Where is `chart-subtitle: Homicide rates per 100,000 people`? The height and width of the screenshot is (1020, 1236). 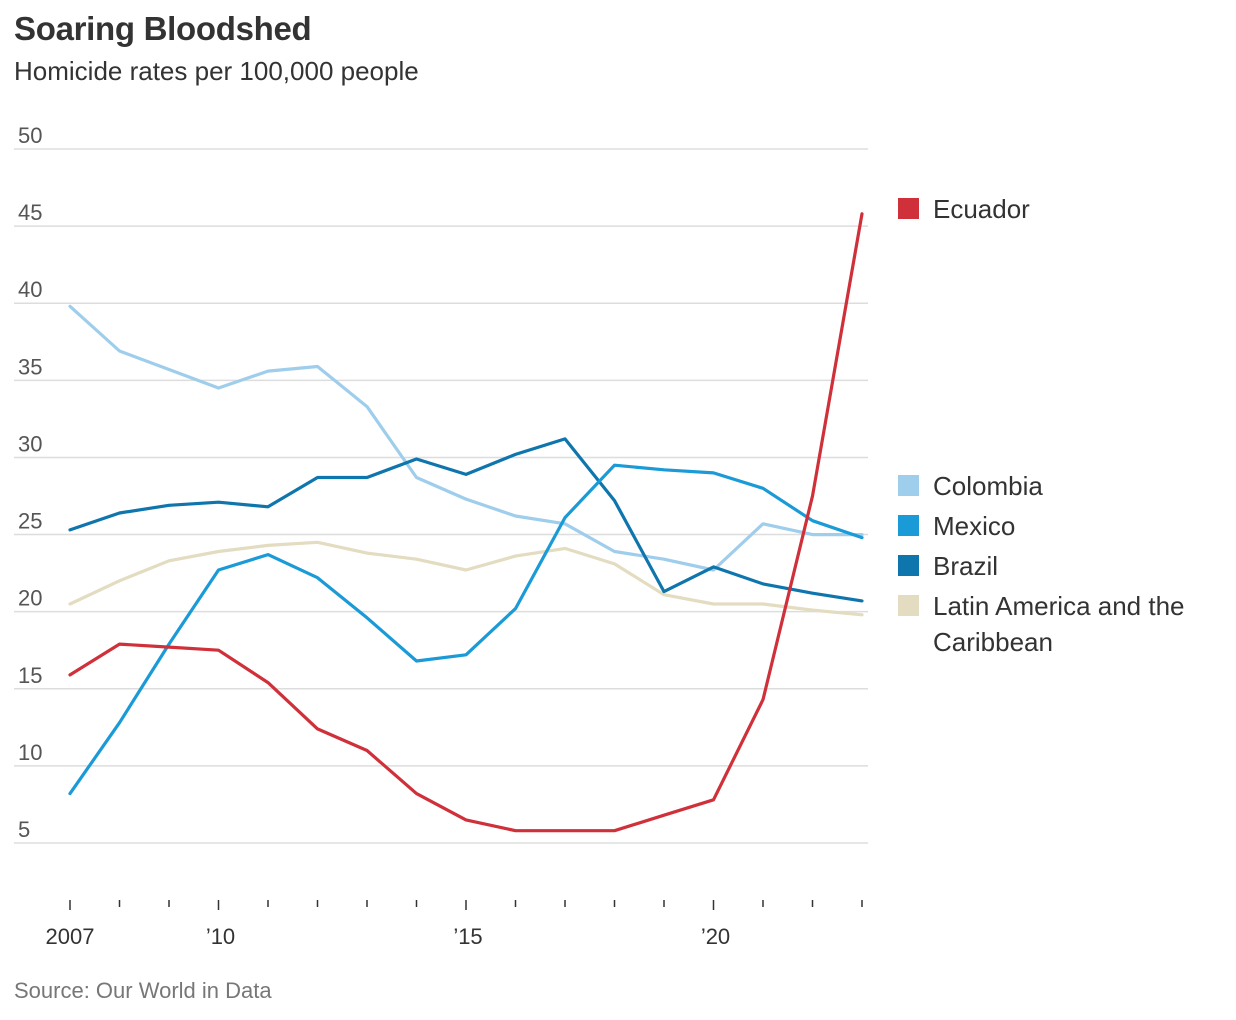
chart-subtitle: Homicide rates per 100,000 people is located at coordinates (216, 71).